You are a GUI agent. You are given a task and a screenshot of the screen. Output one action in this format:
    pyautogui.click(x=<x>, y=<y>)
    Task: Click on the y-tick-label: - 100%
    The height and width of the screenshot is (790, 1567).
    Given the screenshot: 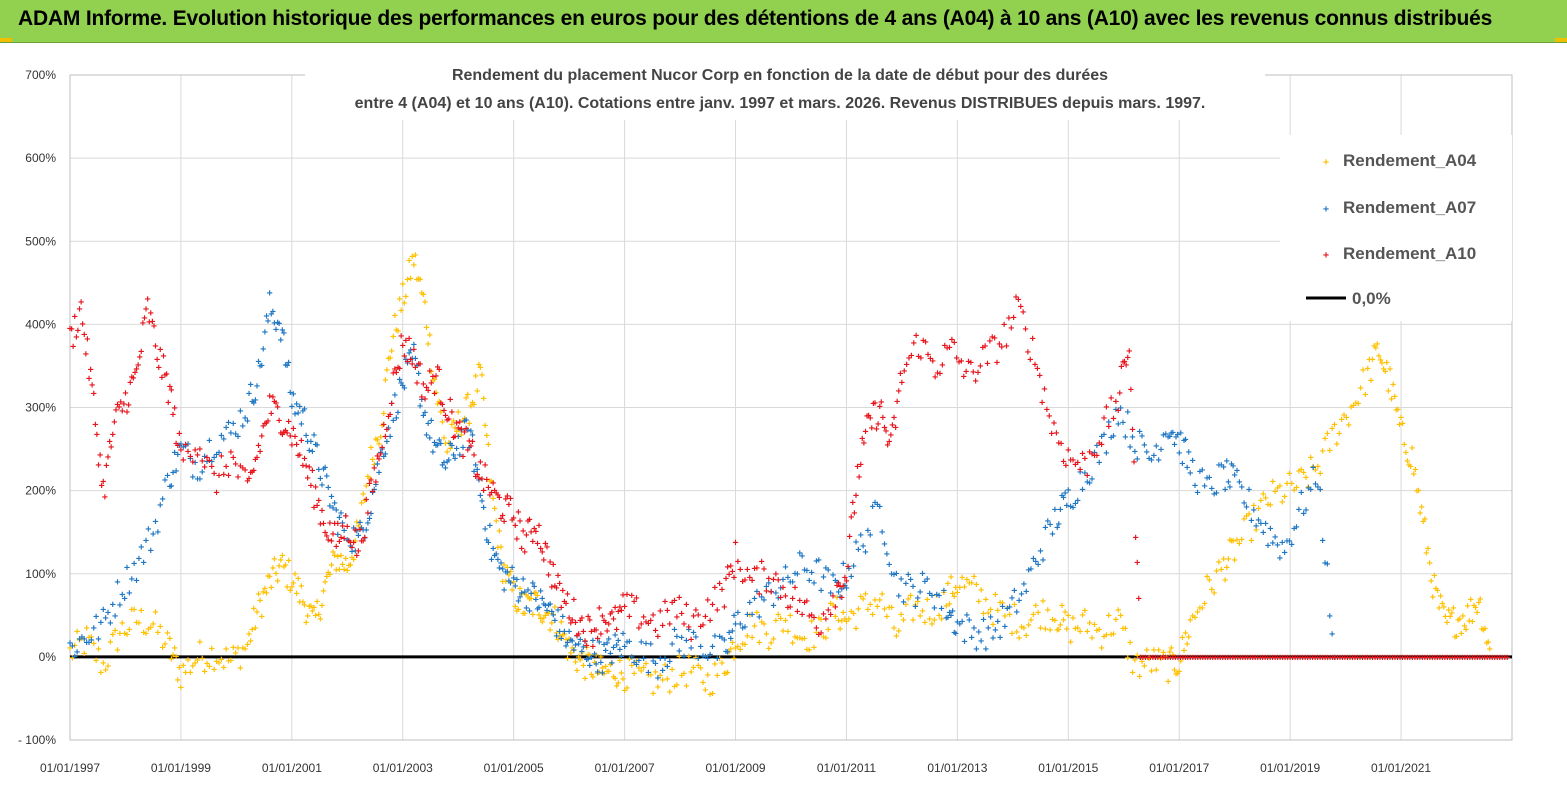 What is the action you would take?
    pyautogui.click(x=37, y=740)
    